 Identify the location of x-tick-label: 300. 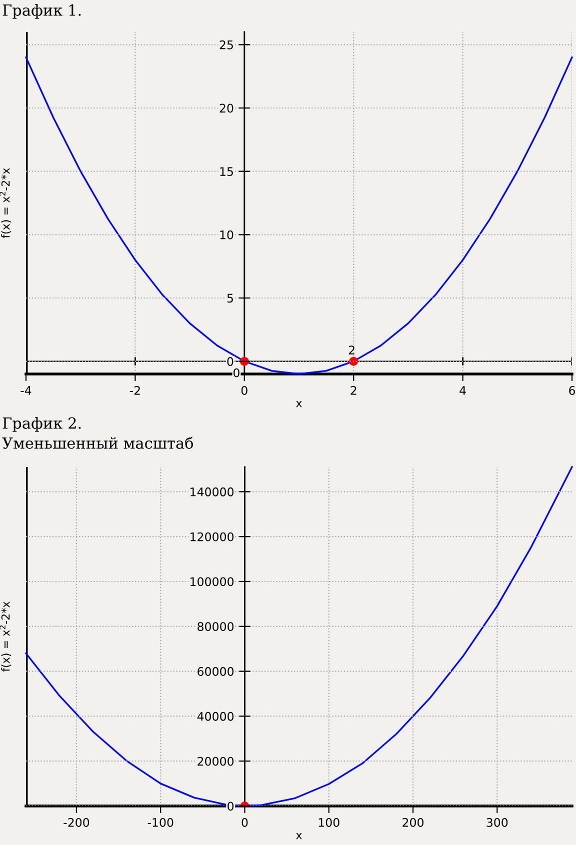
(497, 822).